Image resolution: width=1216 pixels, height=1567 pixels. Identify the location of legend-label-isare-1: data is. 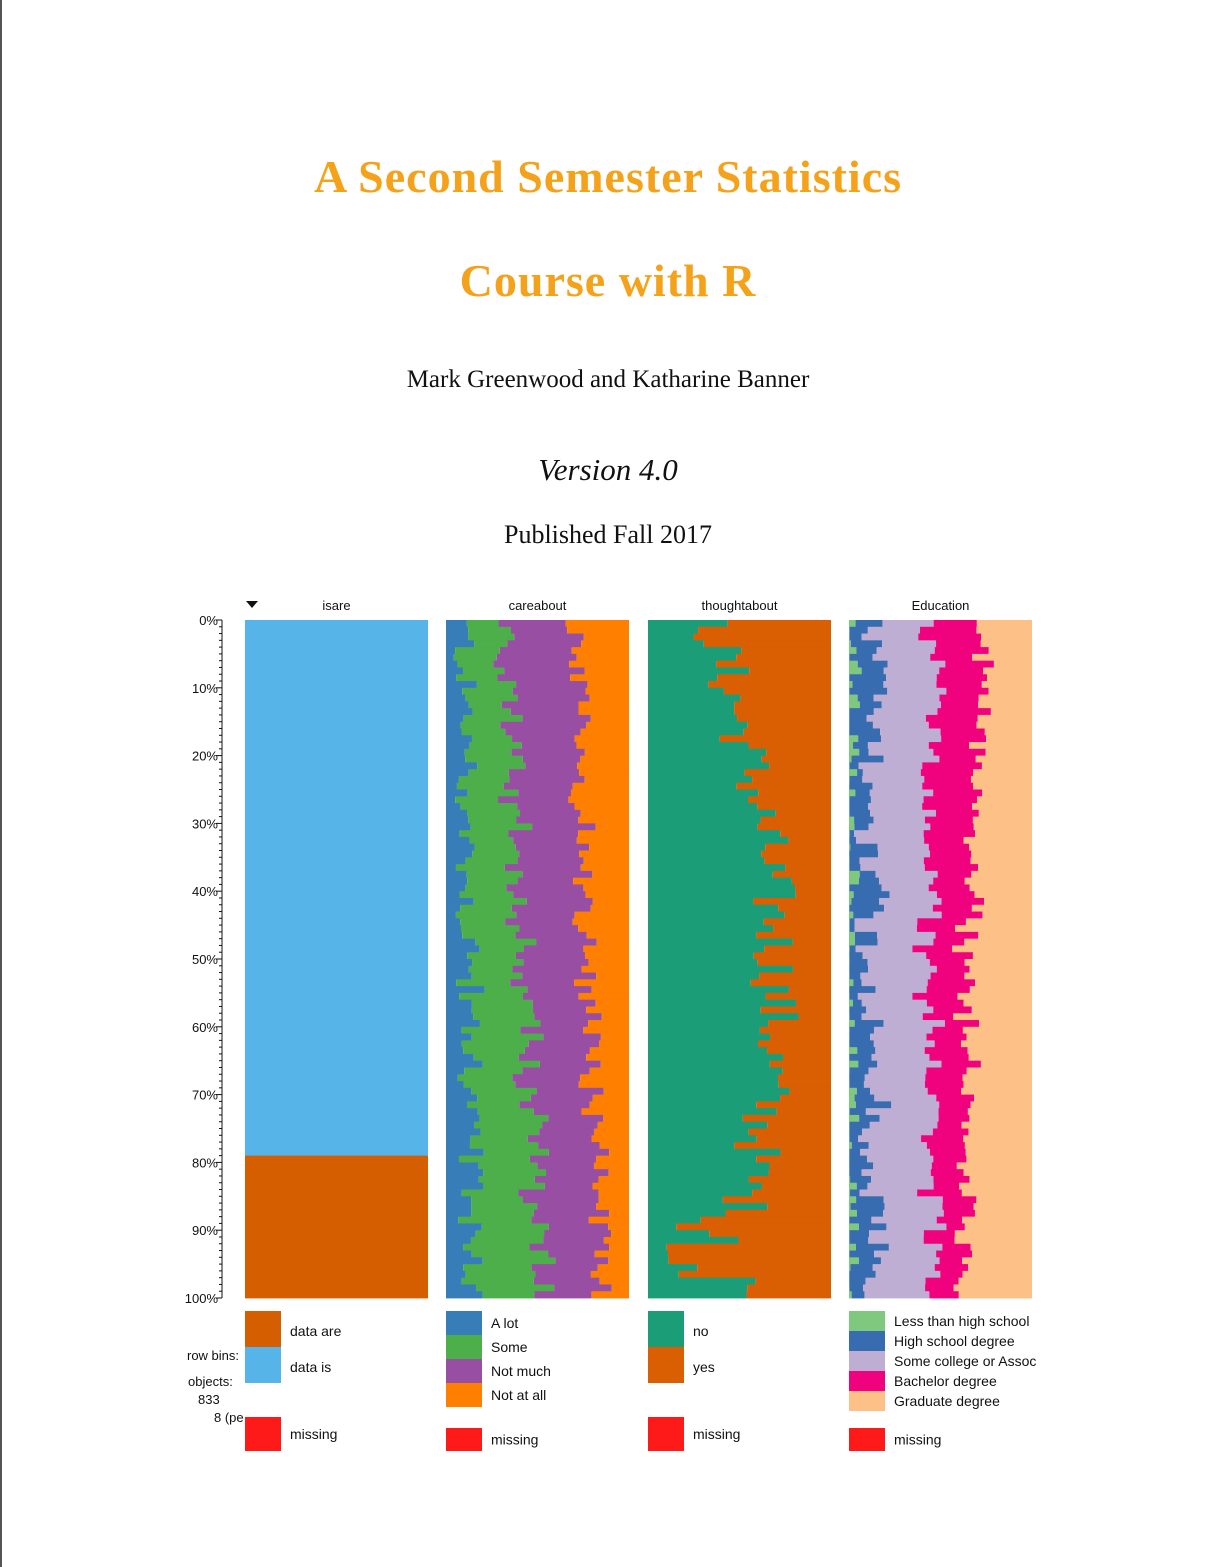
(310, 1367).